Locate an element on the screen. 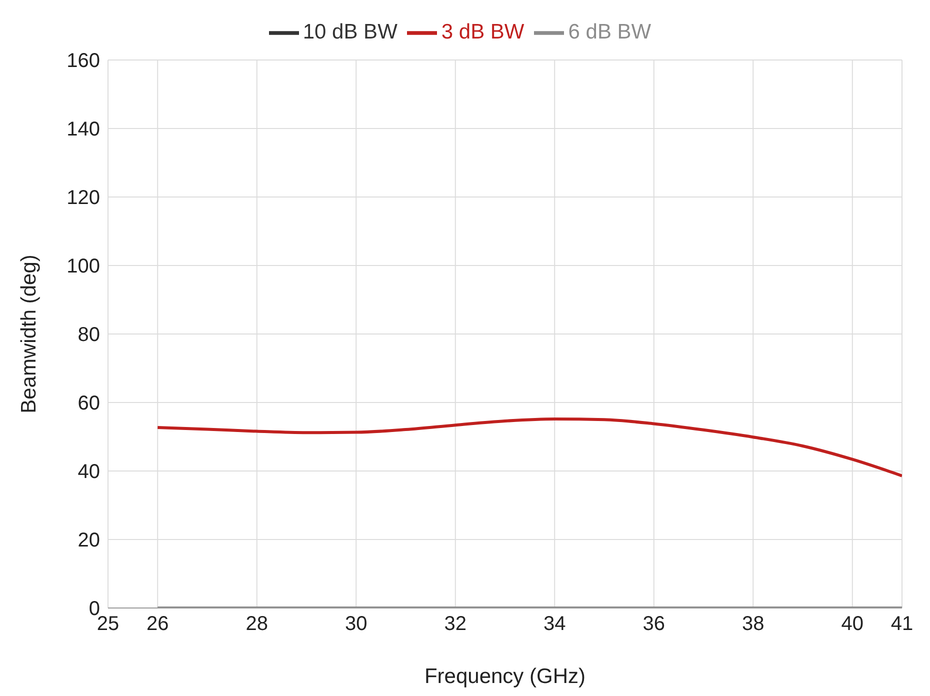  y-tick-label: 140 is located at coordinates (83, 129).